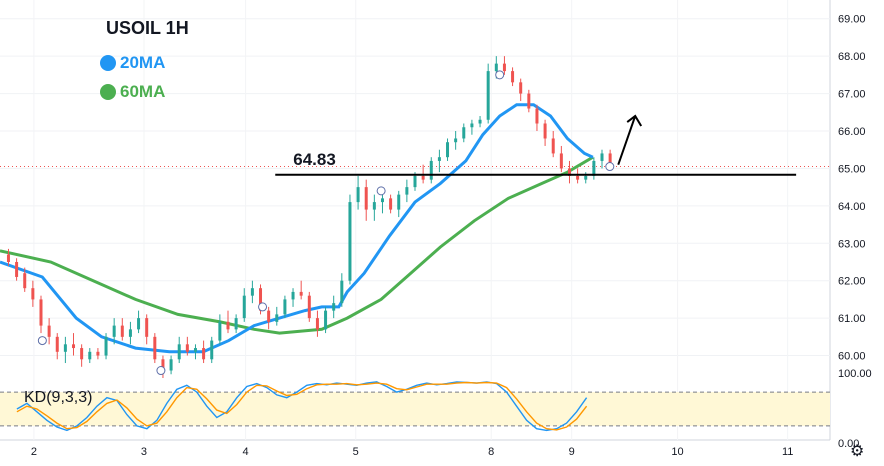  What do you see at coordinates (412, 452) in the screenshot?
I see `time-axis: 2 3 4 5 8 9 10 11` at bounding box center [412, 452].